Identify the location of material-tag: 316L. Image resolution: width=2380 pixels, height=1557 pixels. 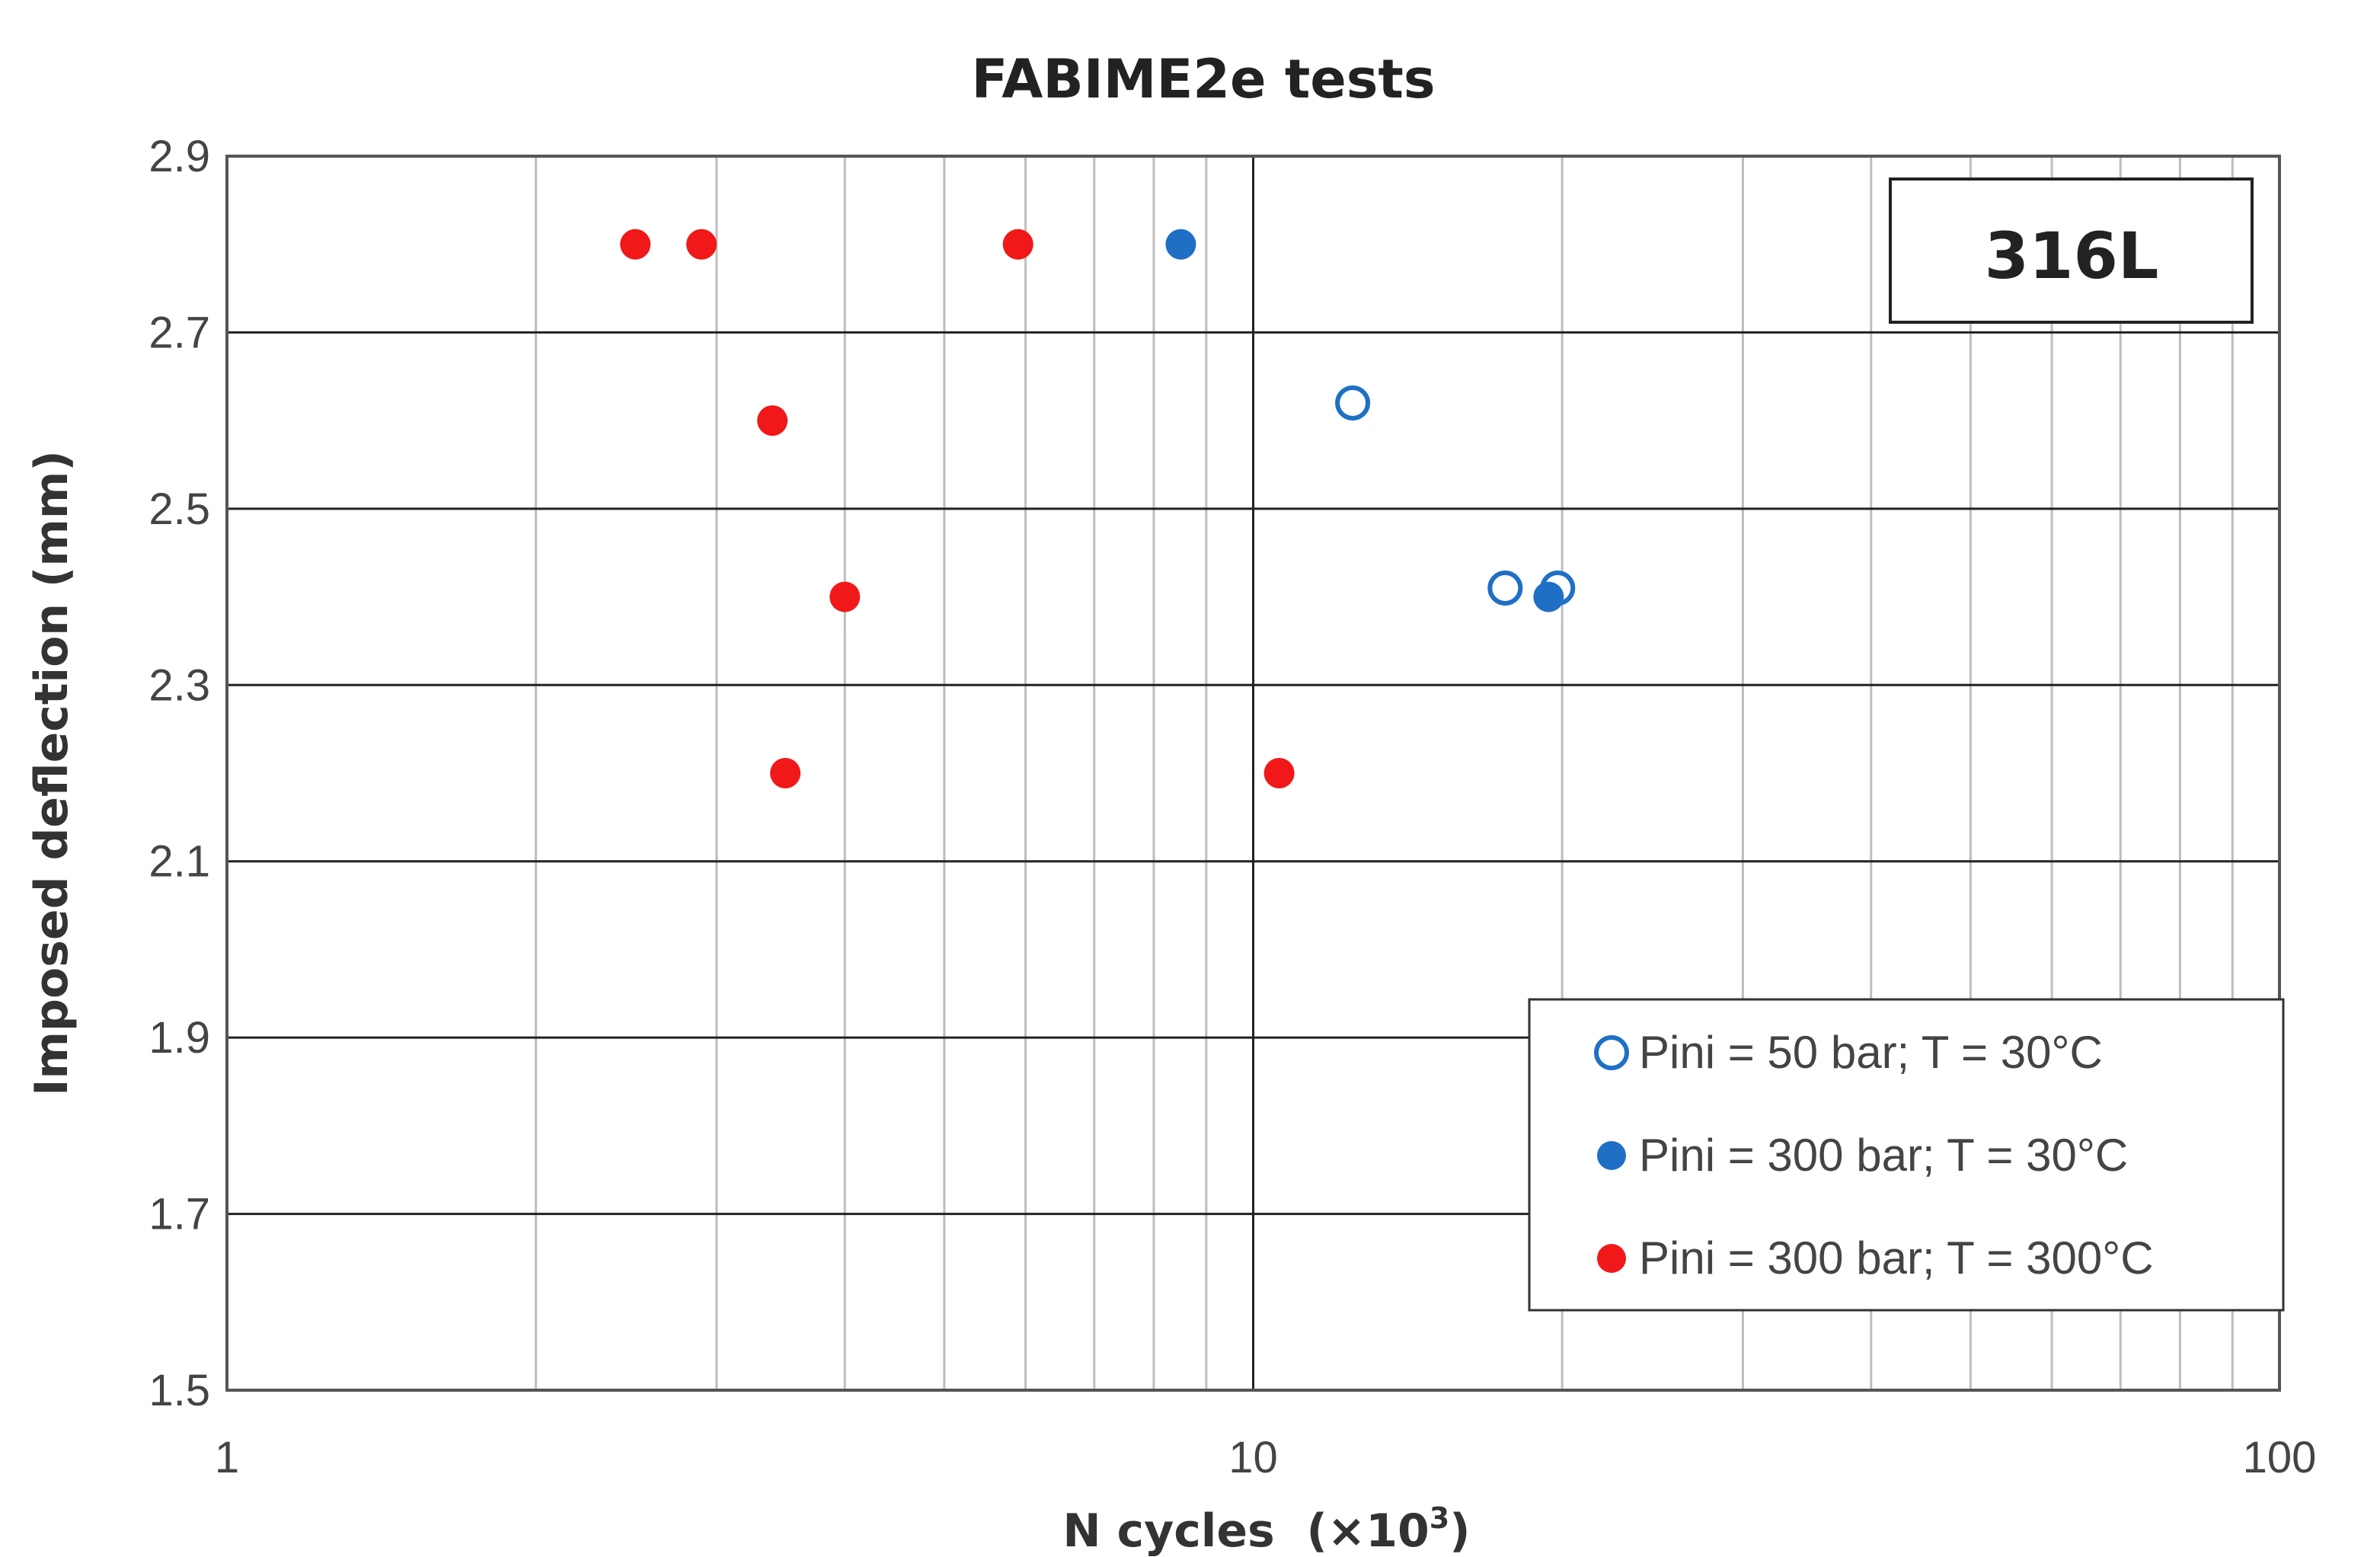
(2072, 250).